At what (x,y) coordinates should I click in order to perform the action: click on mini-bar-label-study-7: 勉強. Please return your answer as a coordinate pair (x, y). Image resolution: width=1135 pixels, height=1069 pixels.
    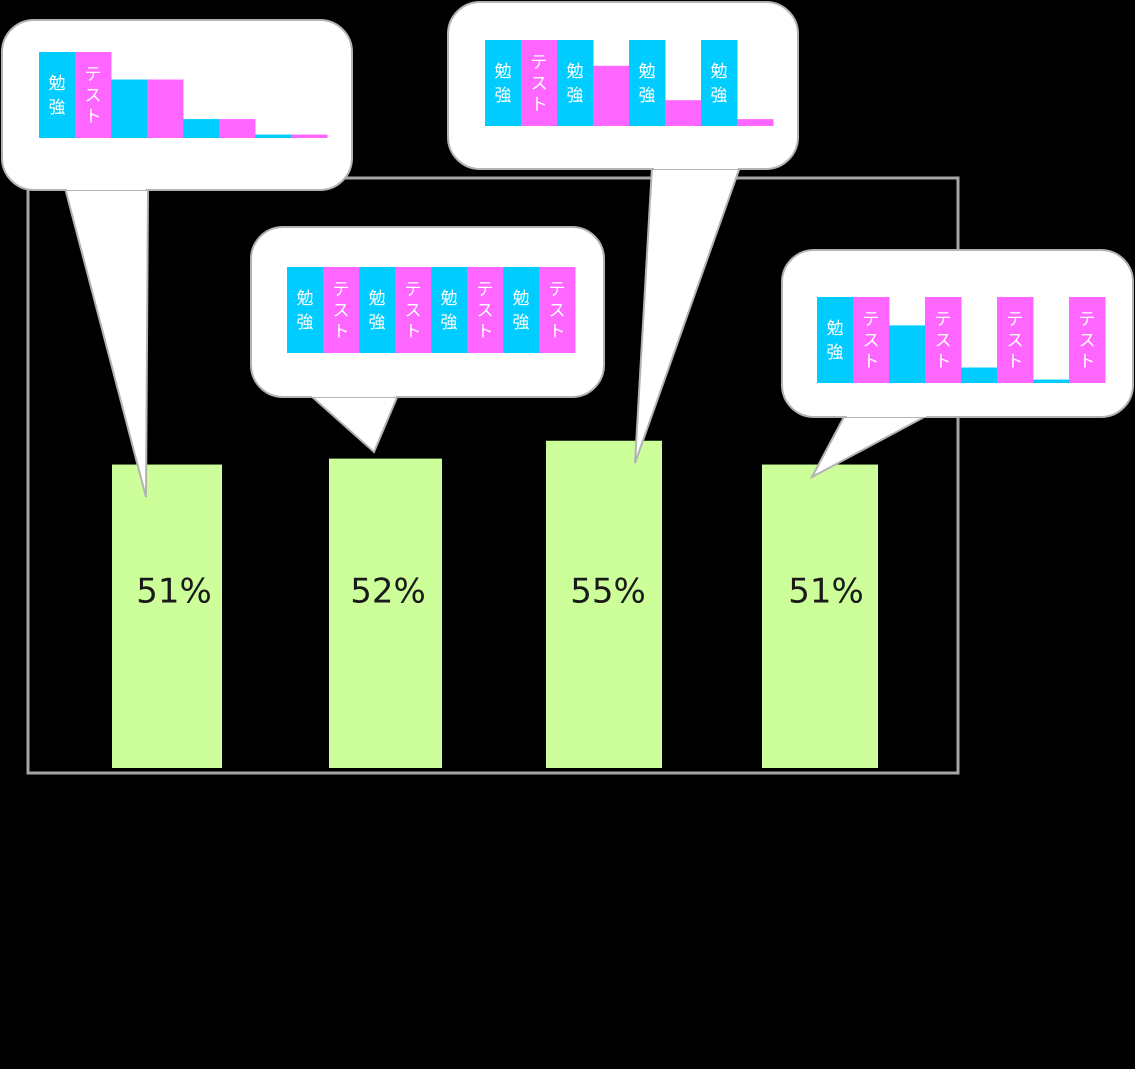
    Looking at the image, I should click on (719, 84).